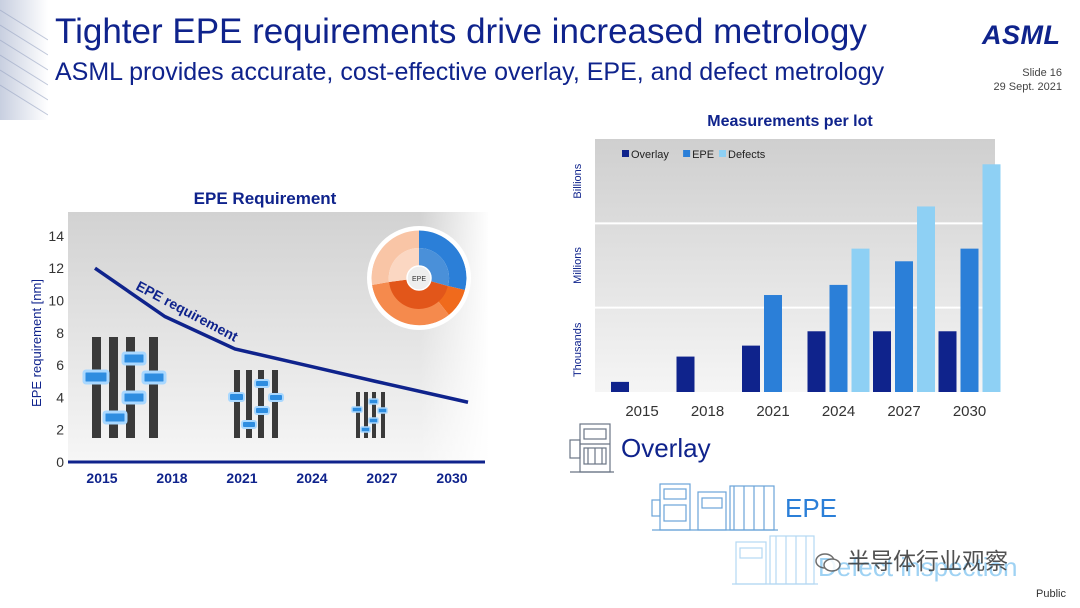 This screenshot has width=1080, height=608. What do you see at coordinates (56, 268) in the screenshot?
I see `y-tick-label: 12` at bounding box center [56, 268].